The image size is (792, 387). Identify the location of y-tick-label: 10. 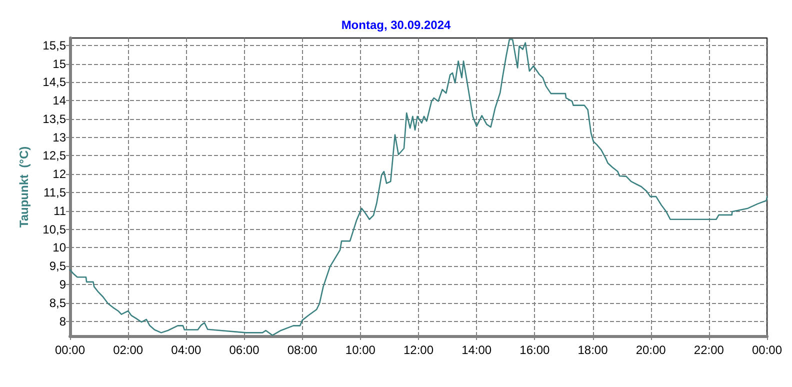
(59, 247).